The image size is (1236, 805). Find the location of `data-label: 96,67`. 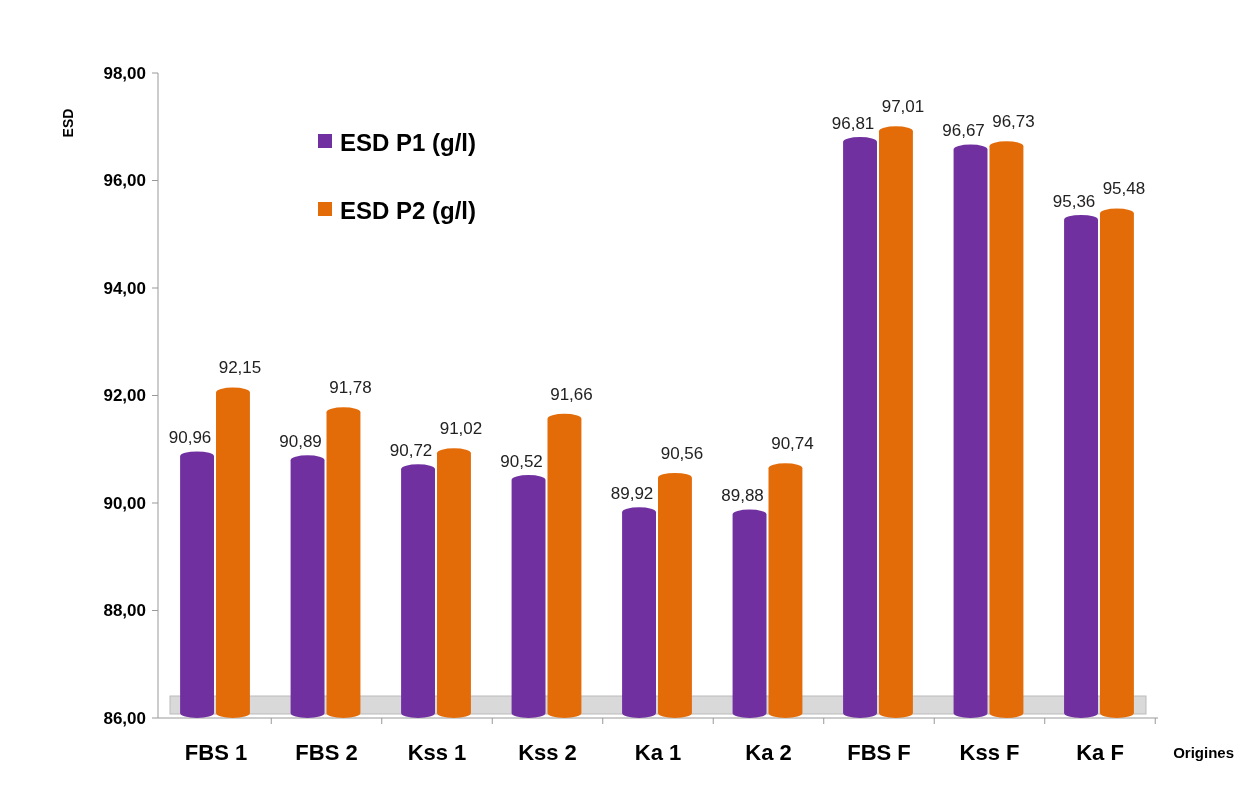

data-label: 96,67 is located at coordinates (963, 131).